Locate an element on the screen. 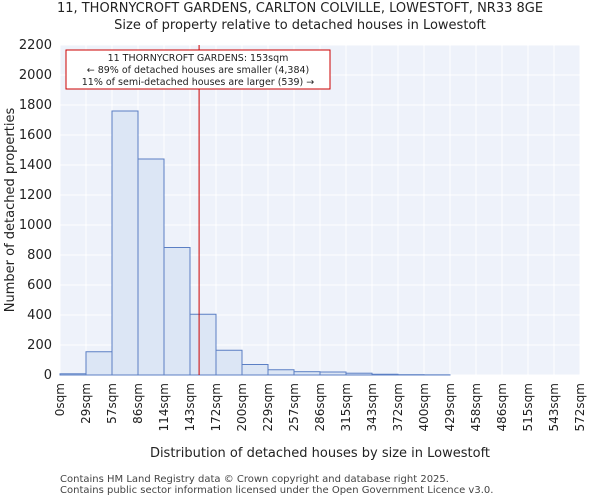 This screenshot has width=600, height=500. x-tick-label: 543sqm is located at coordinates (554, 407).